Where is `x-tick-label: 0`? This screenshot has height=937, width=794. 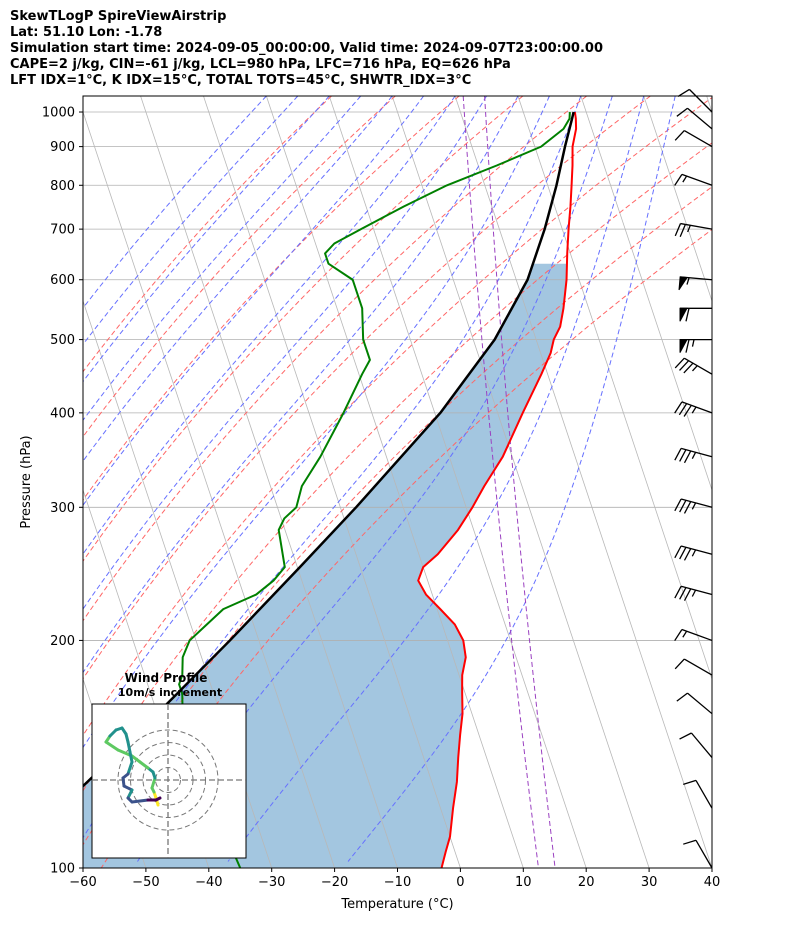 x-tick-label: 0 is located at coordinates (460, 882).